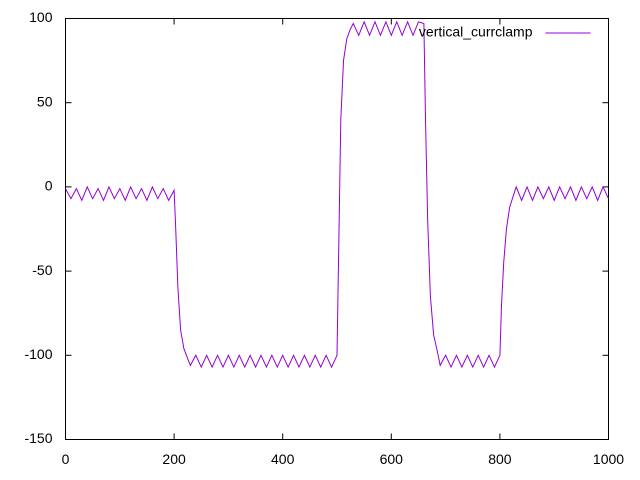 This screenshot has height=480, width=640. I want to click on y-tick-label: 100, so click(41, 17).